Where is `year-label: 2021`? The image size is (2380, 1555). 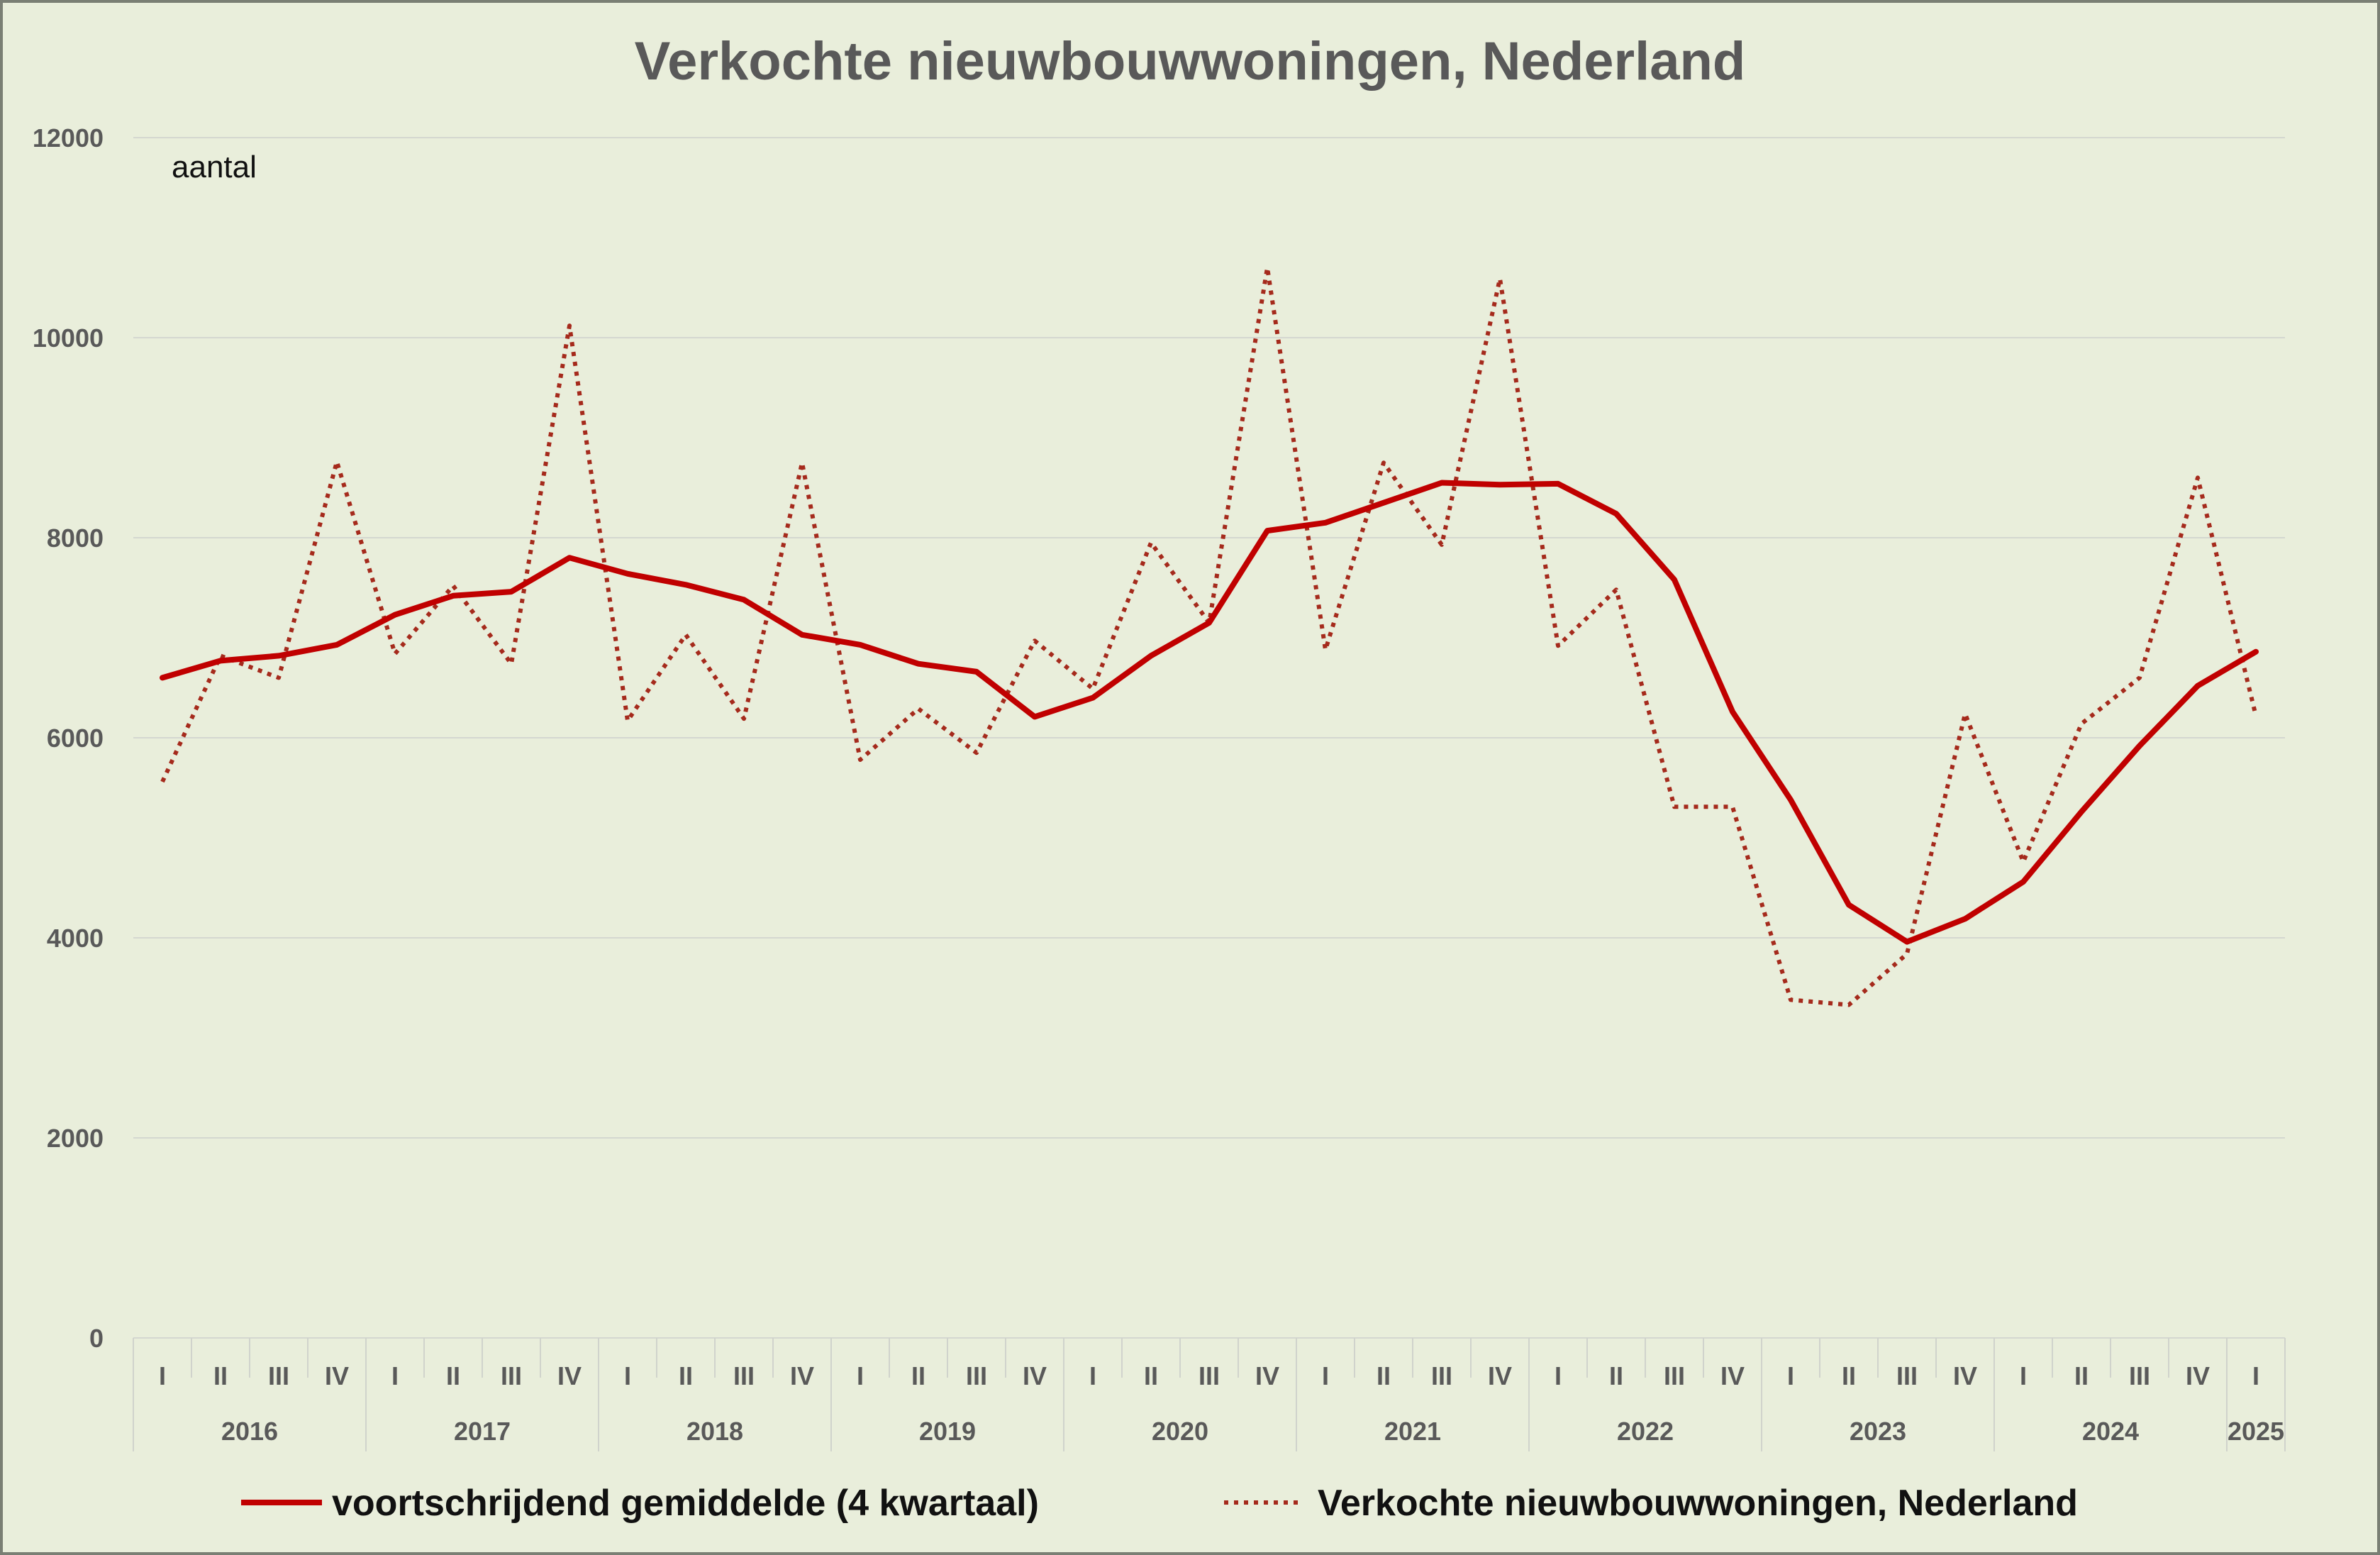 year-label: 2021 is located at coordinates (1412, 1431).